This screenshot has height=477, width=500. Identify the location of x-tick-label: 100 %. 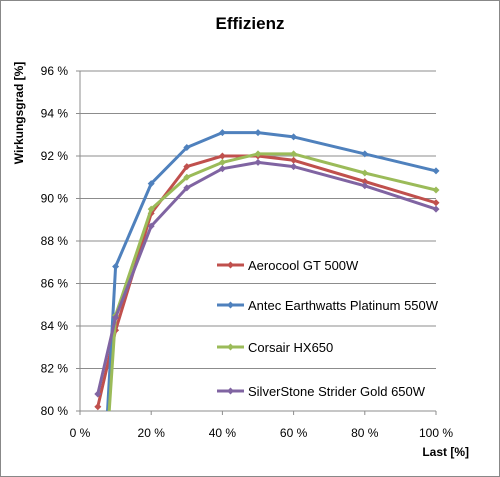
(436, 433).